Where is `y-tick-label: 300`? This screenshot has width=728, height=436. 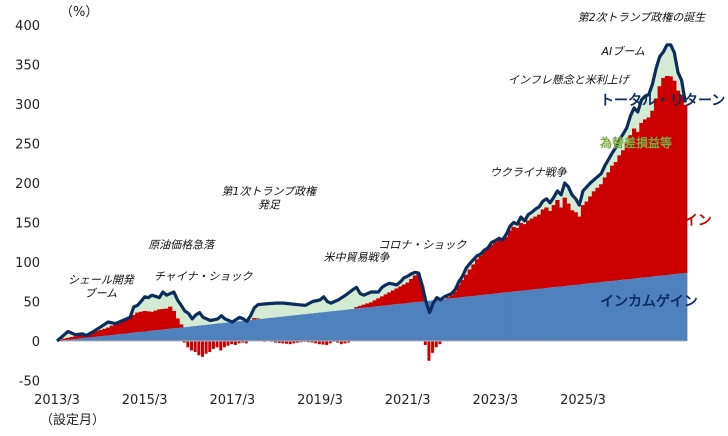 y-tick-label: 300 is located at coordinates (27, 105).